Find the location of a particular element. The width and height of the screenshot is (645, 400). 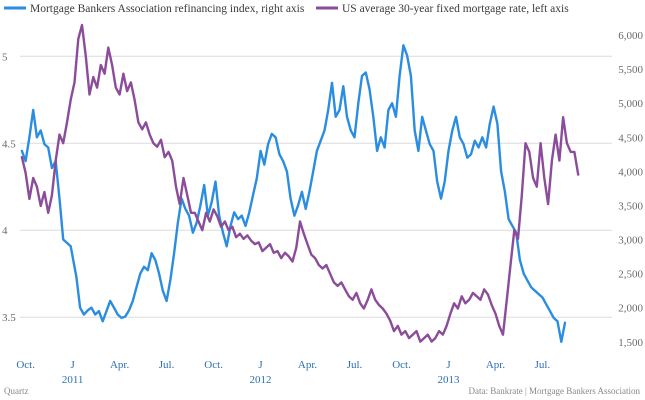

x-year-label: 2012 is located at coordinates (261, 380).